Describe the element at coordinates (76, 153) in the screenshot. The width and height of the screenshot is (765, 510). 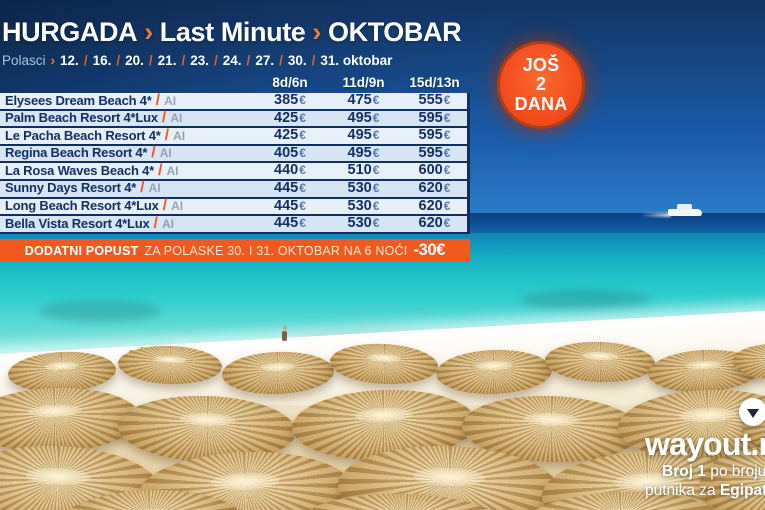
I see `hotel-name: Regina Beach Resort 4*` at that location.